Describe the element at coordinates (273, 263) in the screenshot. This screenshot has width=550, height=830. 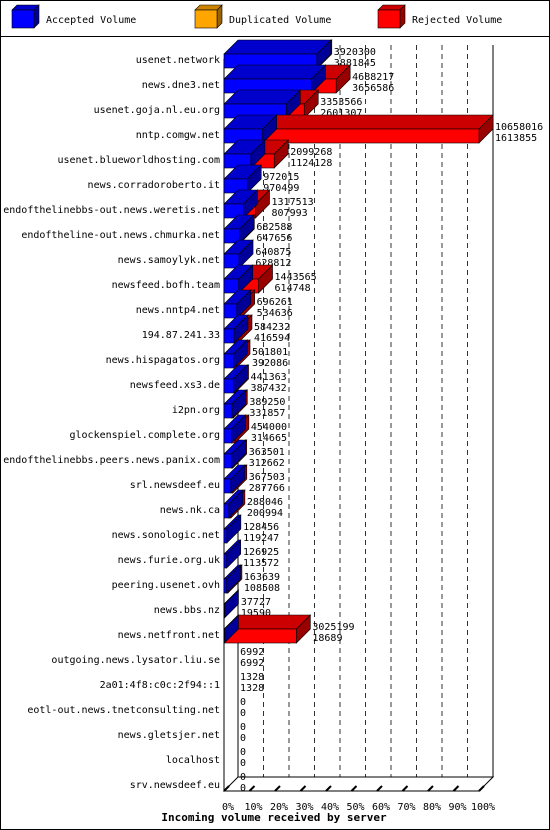
I see `accepted-volume-label: 628812` at that location.